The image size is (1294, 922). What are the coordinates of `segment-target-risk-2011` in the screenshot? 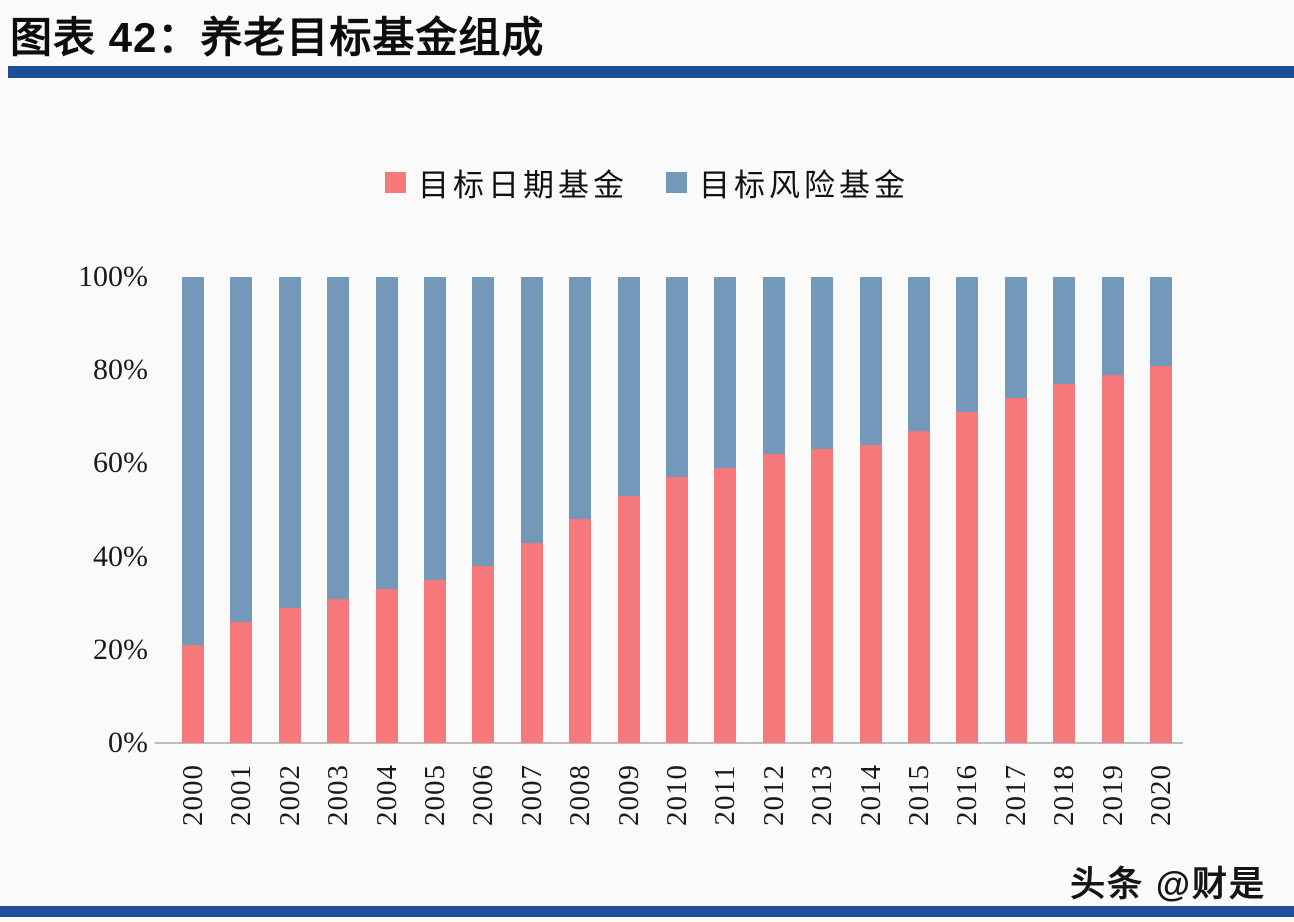 It's located at (725, 373).